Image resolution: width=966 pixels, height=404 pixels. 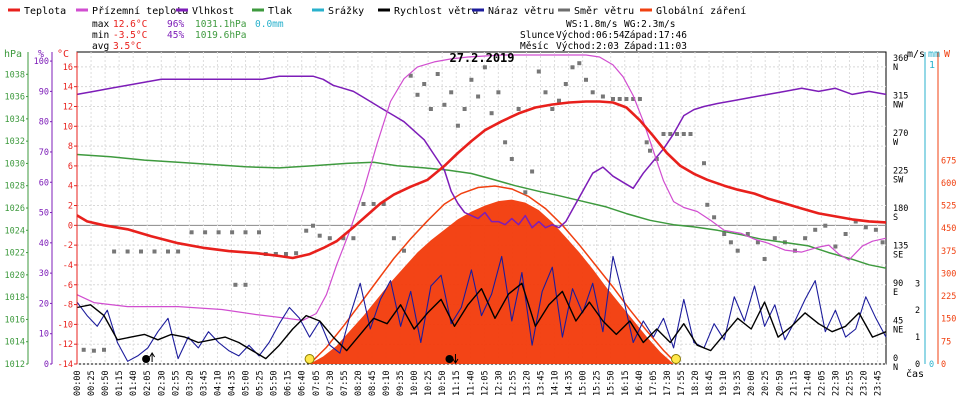 I want to click on radiation-tick-label: 600, so click(x=948, y=184).